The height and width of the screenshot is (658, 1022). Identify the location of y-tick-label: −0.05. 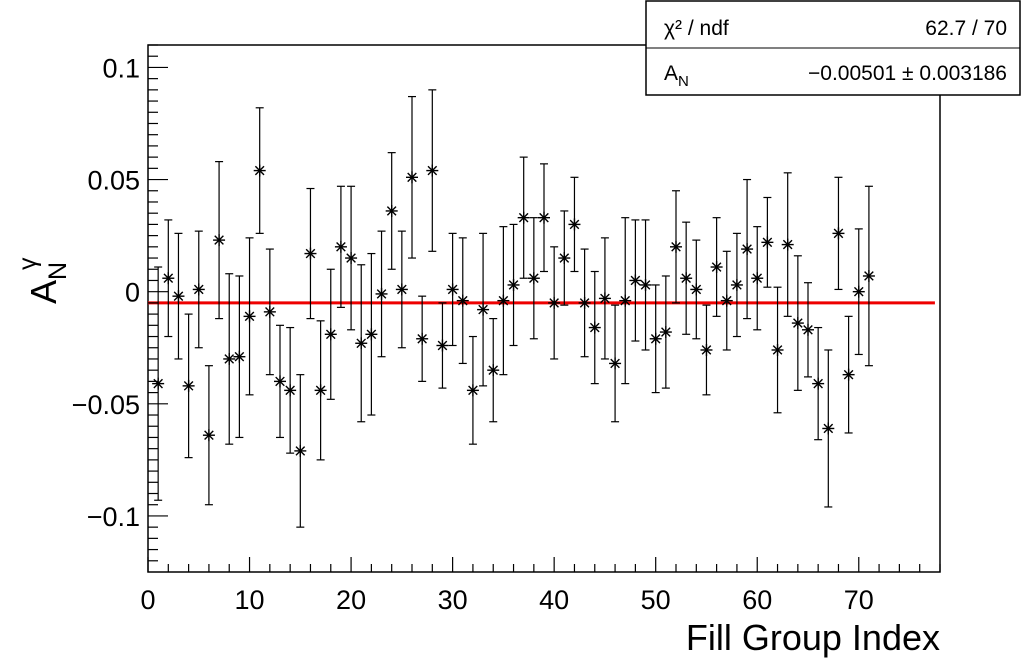
(106, 405).